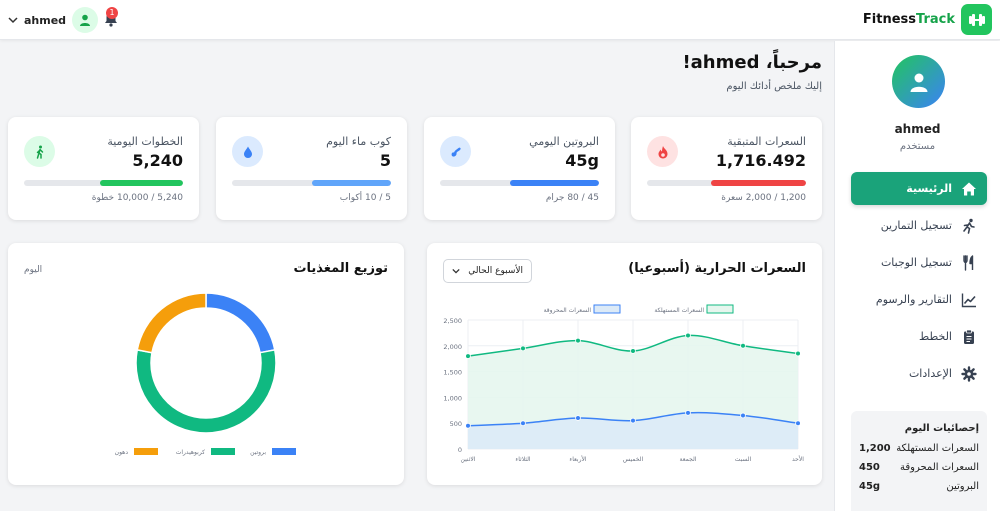  Describe the element at coordinates (145, 141) in the screenshot. I see `kpi-label: الخطوات اليومية` at that location.